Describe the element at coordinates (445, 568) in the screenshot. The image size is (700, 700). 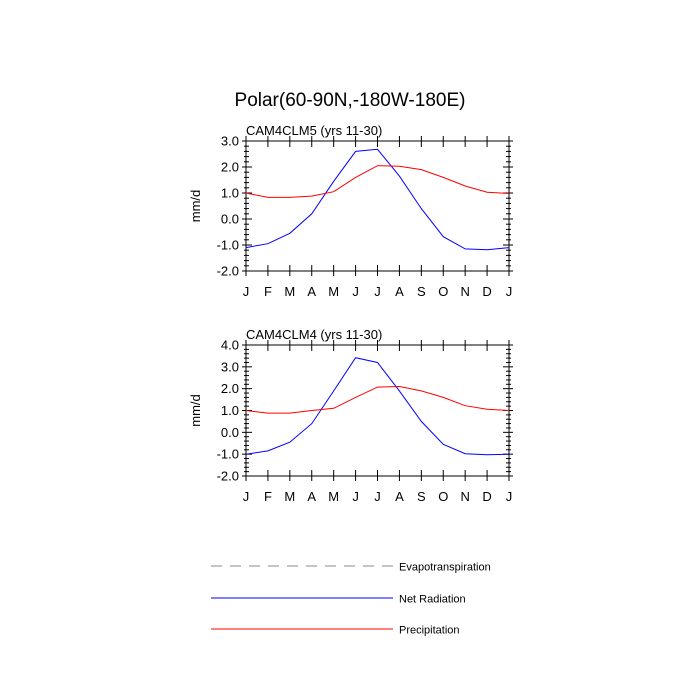
I see `legend-label-0: Evapotranspiration` at that location.